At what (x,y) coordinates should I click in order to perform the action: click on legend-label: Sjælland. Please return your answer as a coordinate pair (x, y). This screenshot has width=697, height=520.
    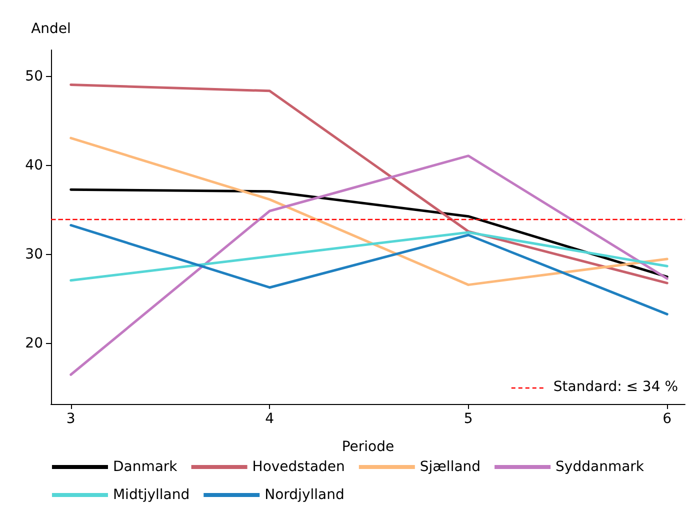
    Looking at the image, I should click on (450, 467).